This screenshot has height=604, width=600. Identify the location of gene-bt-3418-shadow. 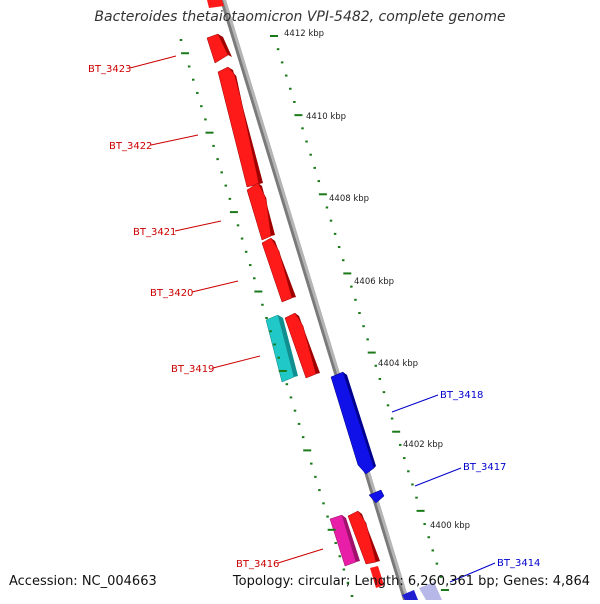
(359, 420).